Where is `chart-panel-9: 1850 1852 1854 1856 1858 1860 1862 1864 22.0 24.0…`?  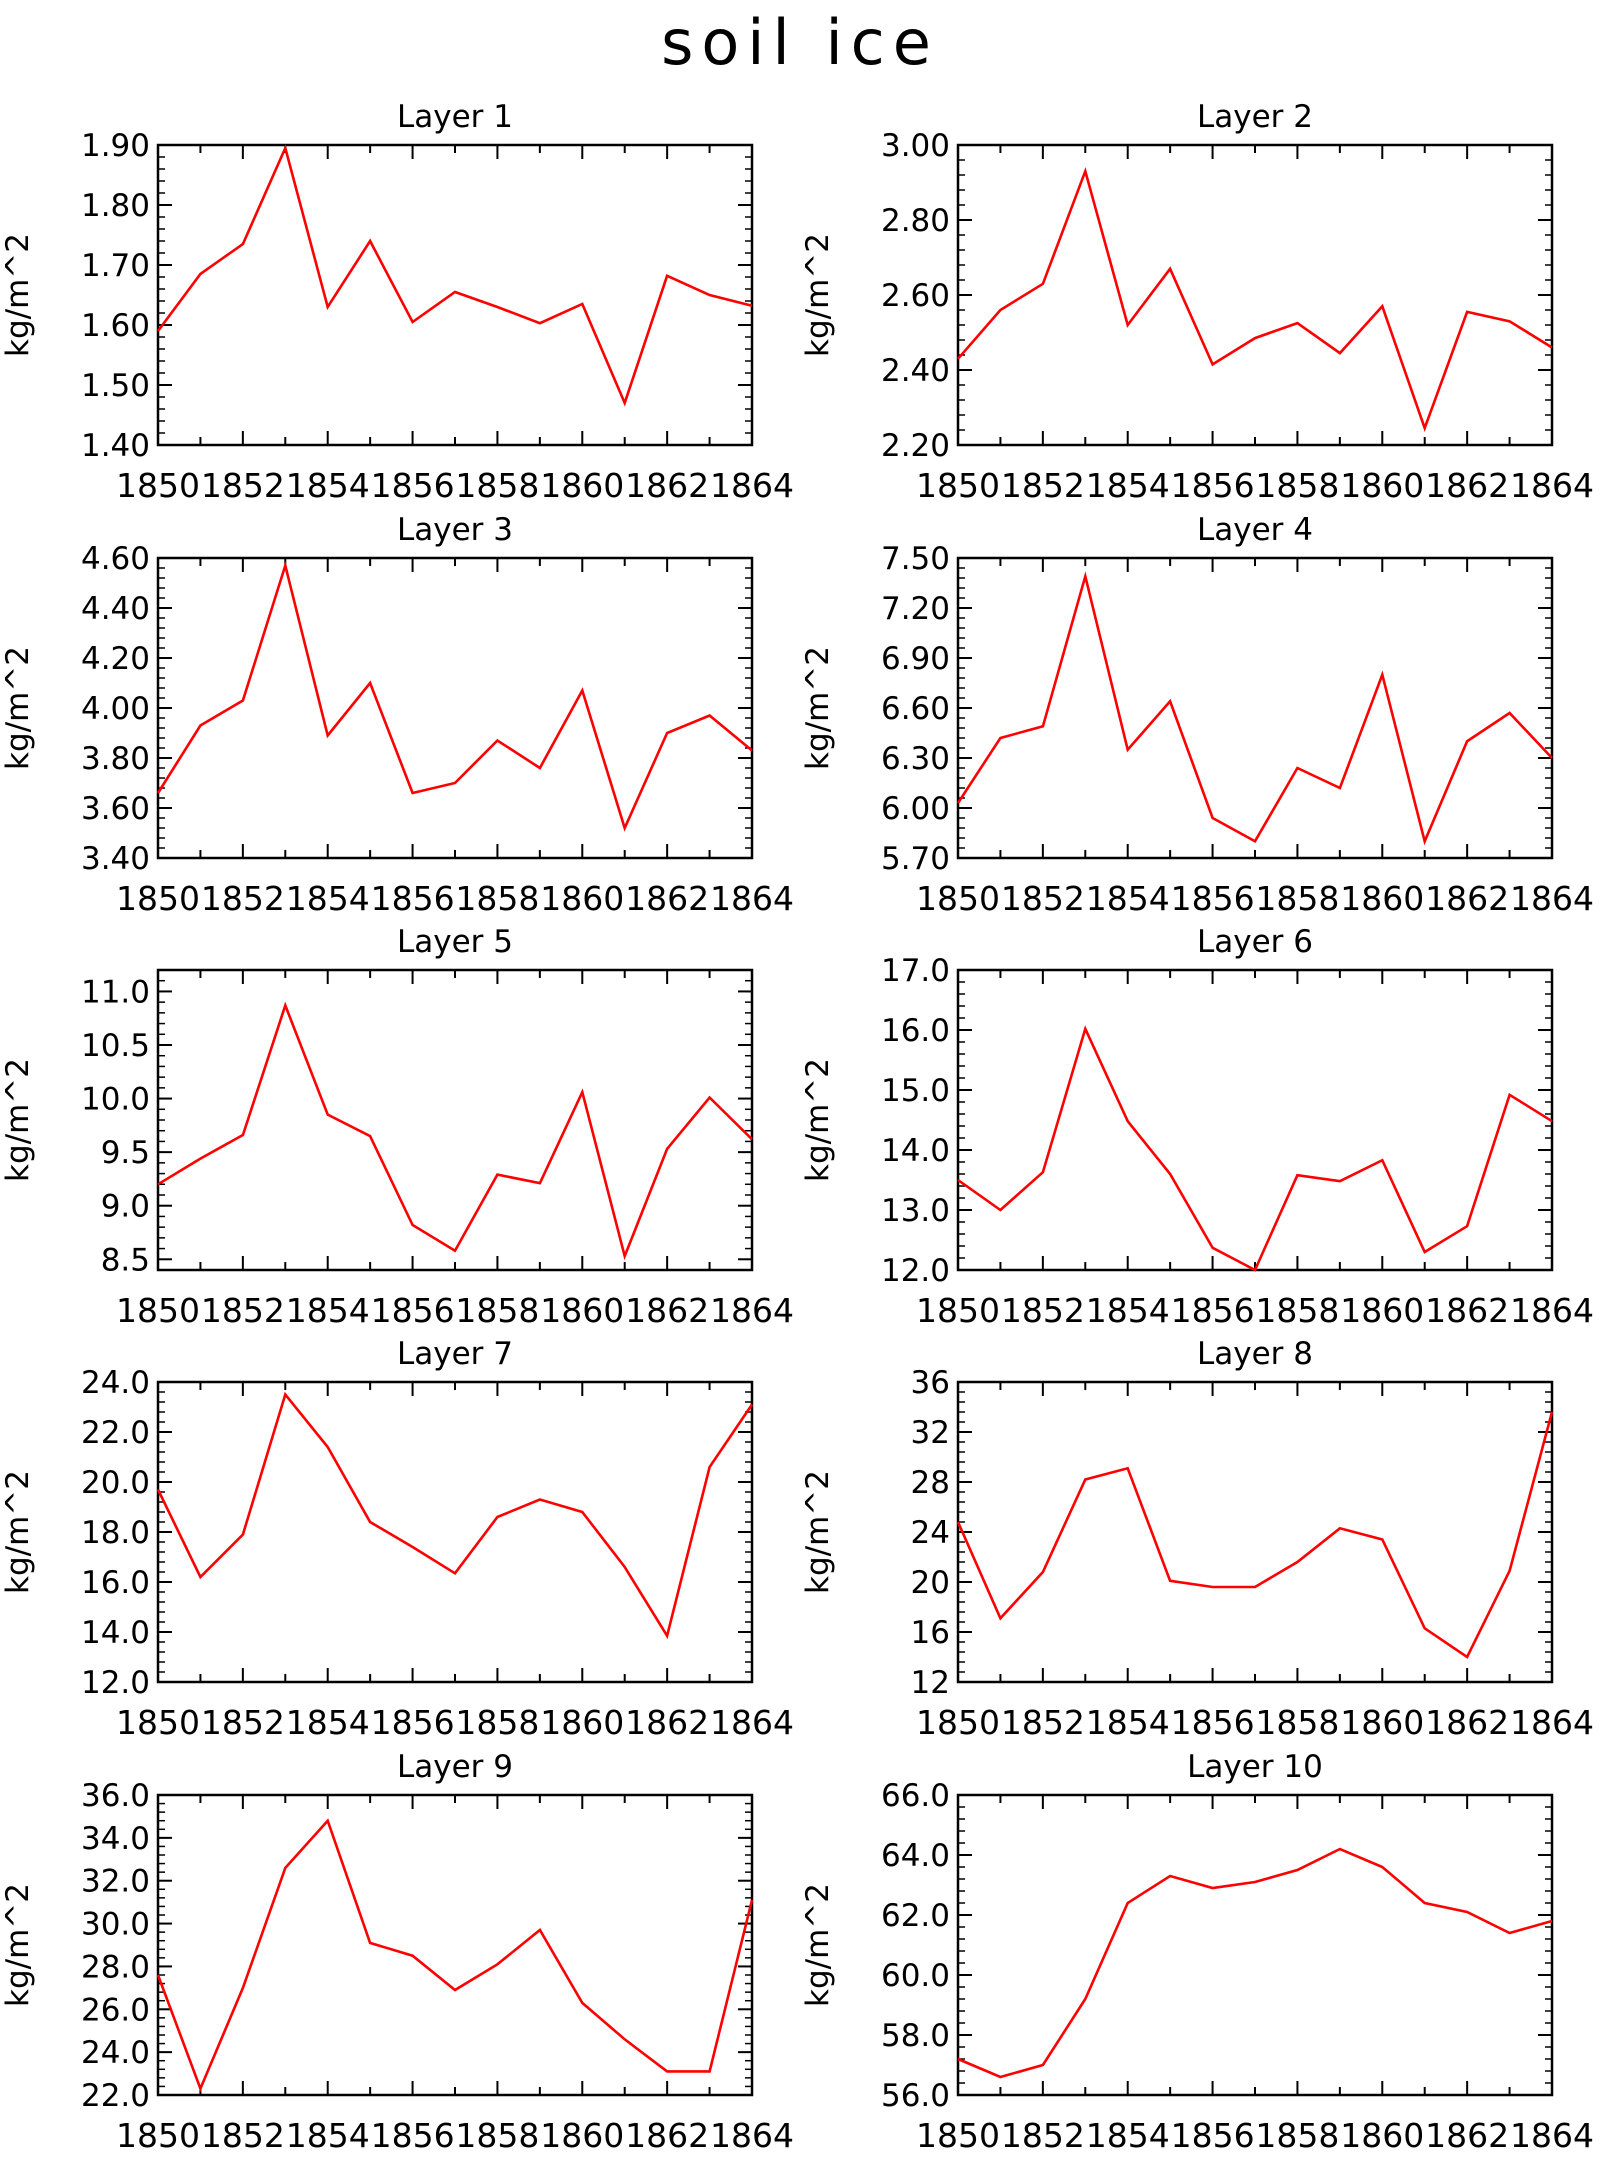
chart-panel-9: 1850 1852 1854 1856 1858 1860 1862 1864 22.0 24.0… is located at coordinates (397, 1952).